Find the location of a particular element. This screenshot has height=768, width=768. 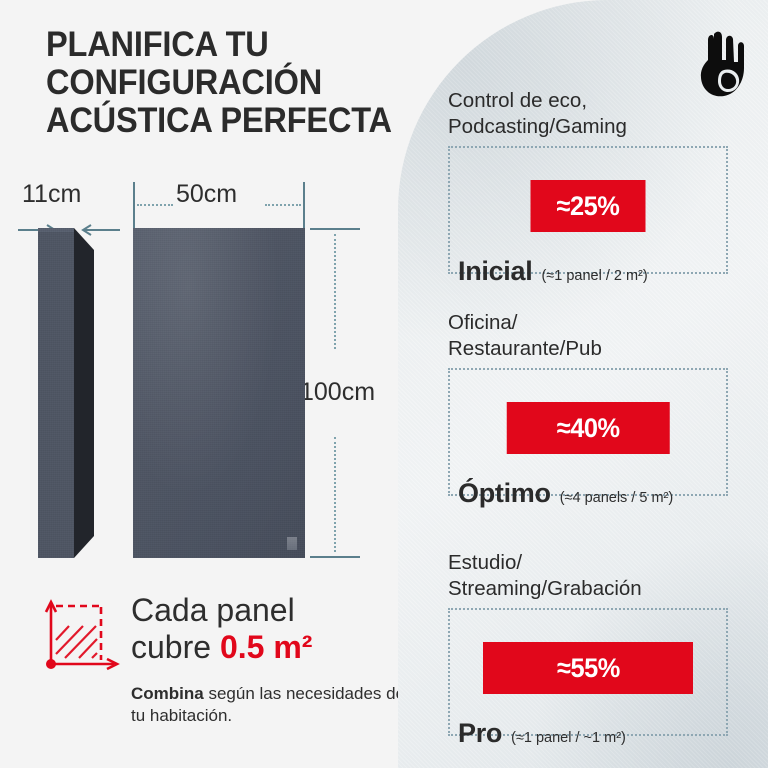

tier-footer: Inicial (≈1 panel / 2 m²) is located at coordinates (553, 271).